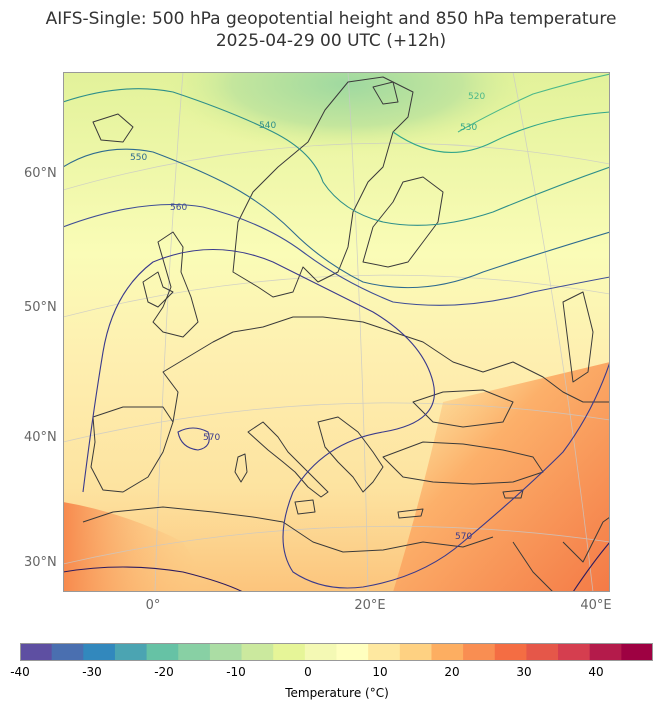 The width and height of the screenshot is (662, 714). I want to click on lon-label-40e: 40°E, so click(596, 605).